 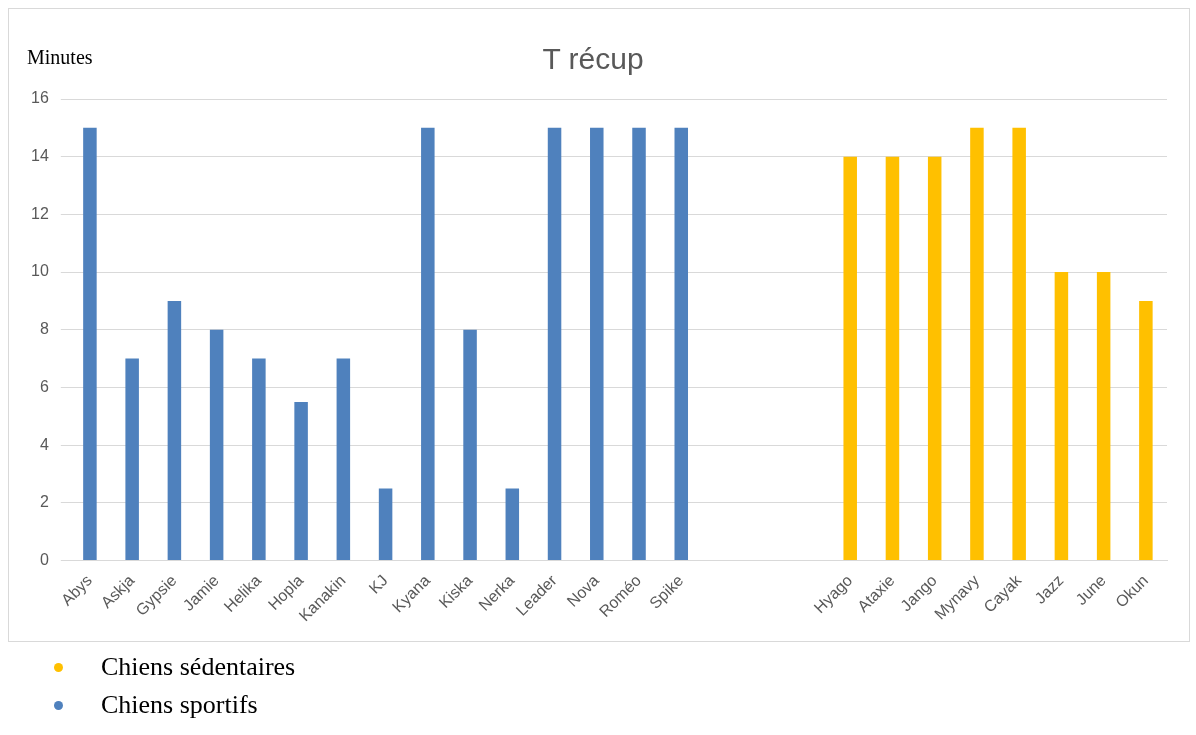 I want to click on y-tick-label: 16, so click(x=40, y=98).